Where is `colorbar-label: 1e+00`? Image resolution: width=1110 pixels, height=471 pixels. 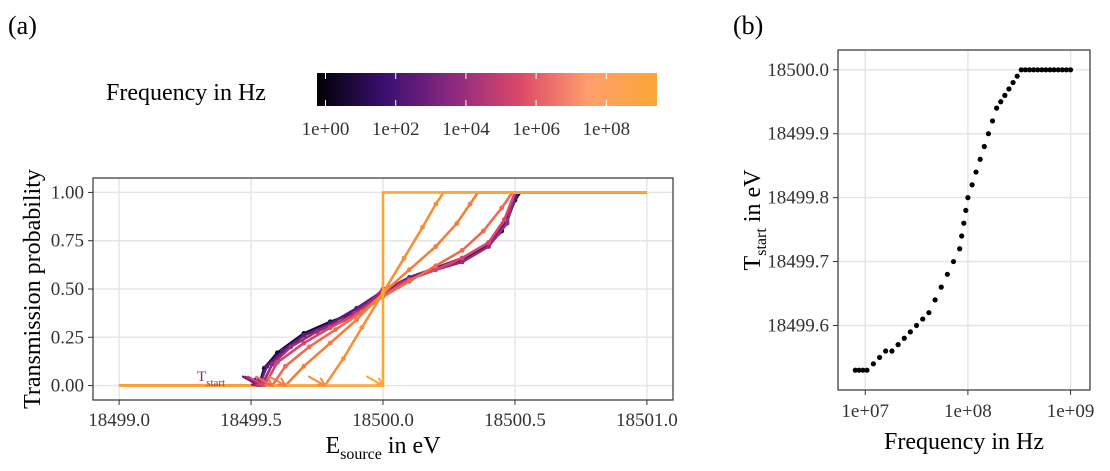 colorbar-label: 1e+00 is located at coordinates (326, 129).